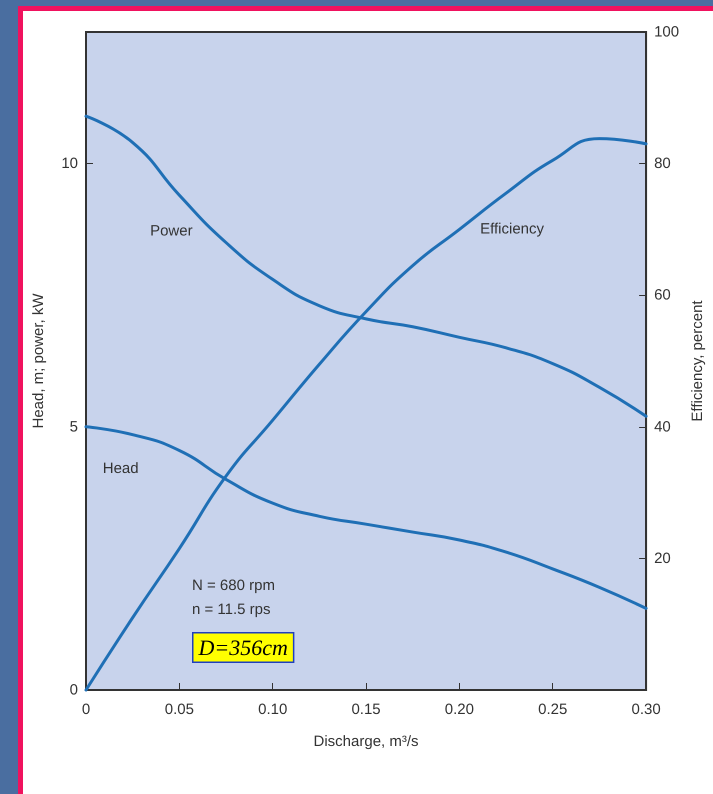 Image resolution: width=713 pixels, height=794 pixels. I want to click on series-label: Power, so click(171, 231).